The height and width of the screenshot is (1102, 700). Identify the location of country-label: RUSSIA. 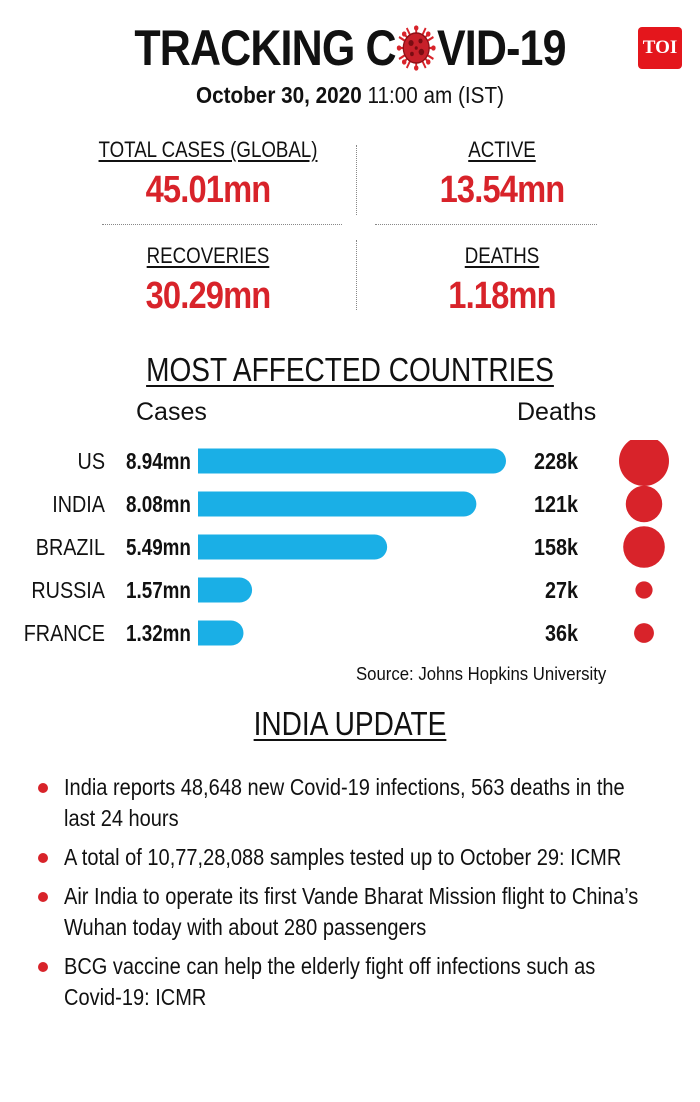
(68, 591).